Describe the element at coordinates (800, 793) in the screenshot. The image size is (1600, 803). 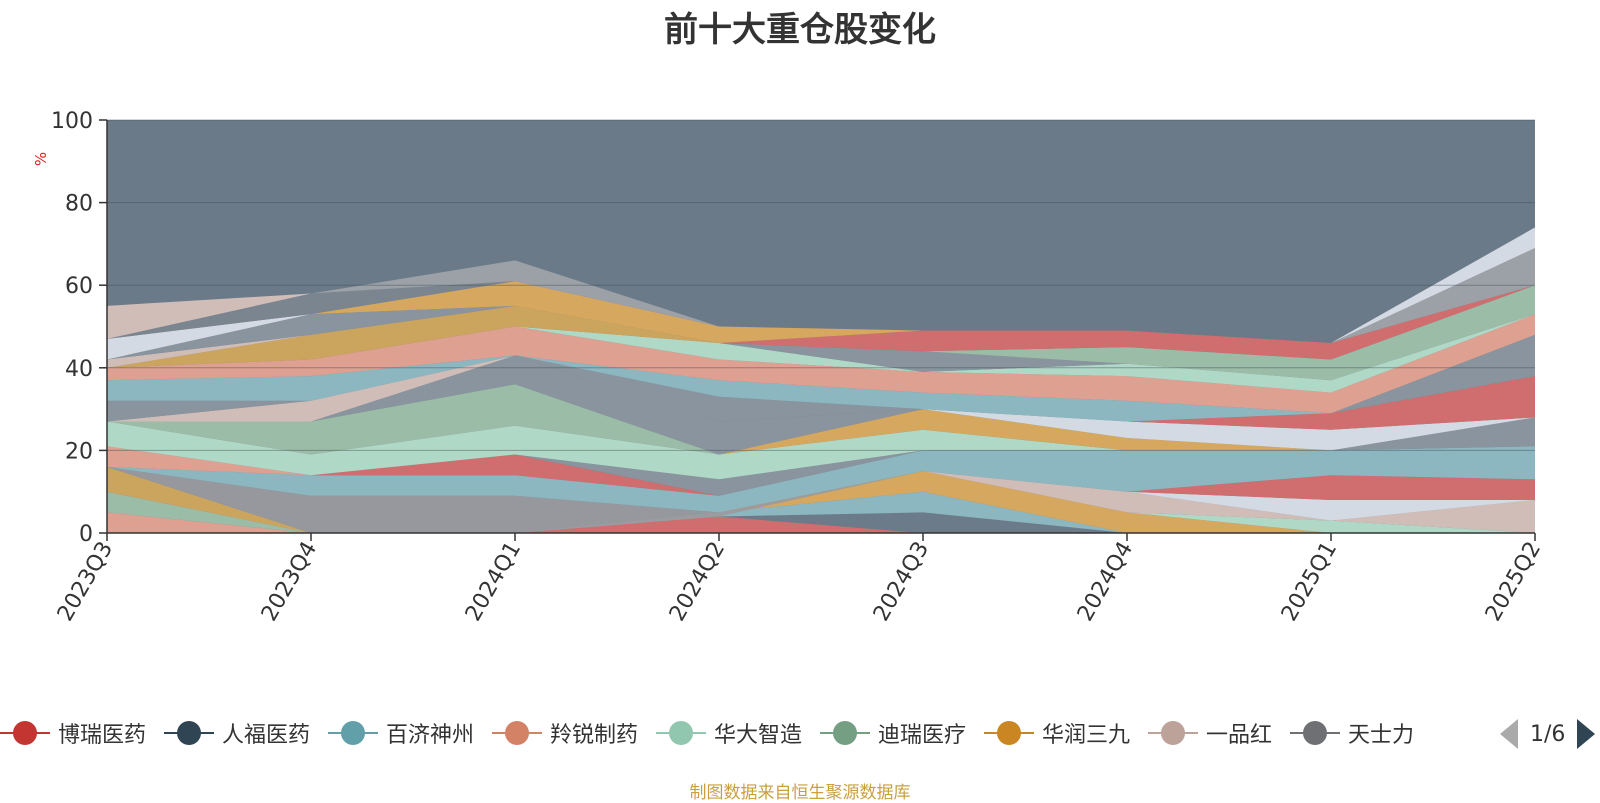
I see `source-note: 制图数据来自恒生聚源数据库` at that location.